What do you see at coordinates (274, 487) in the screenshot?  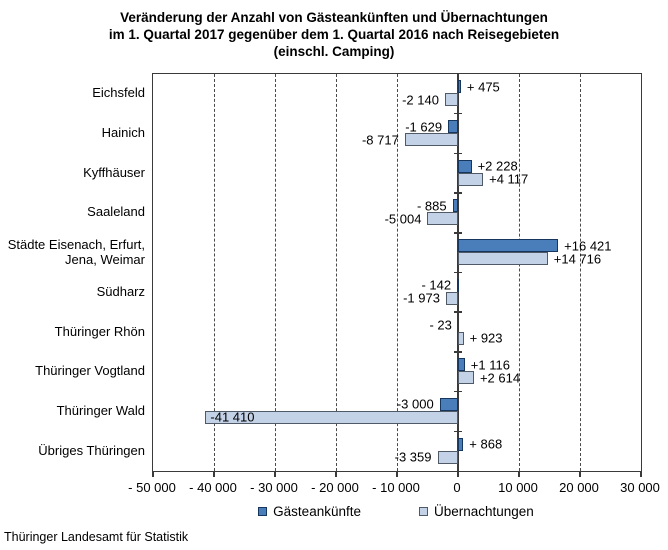 I see `x-tick-label: - 30 000` at bounding box center [274, 487].